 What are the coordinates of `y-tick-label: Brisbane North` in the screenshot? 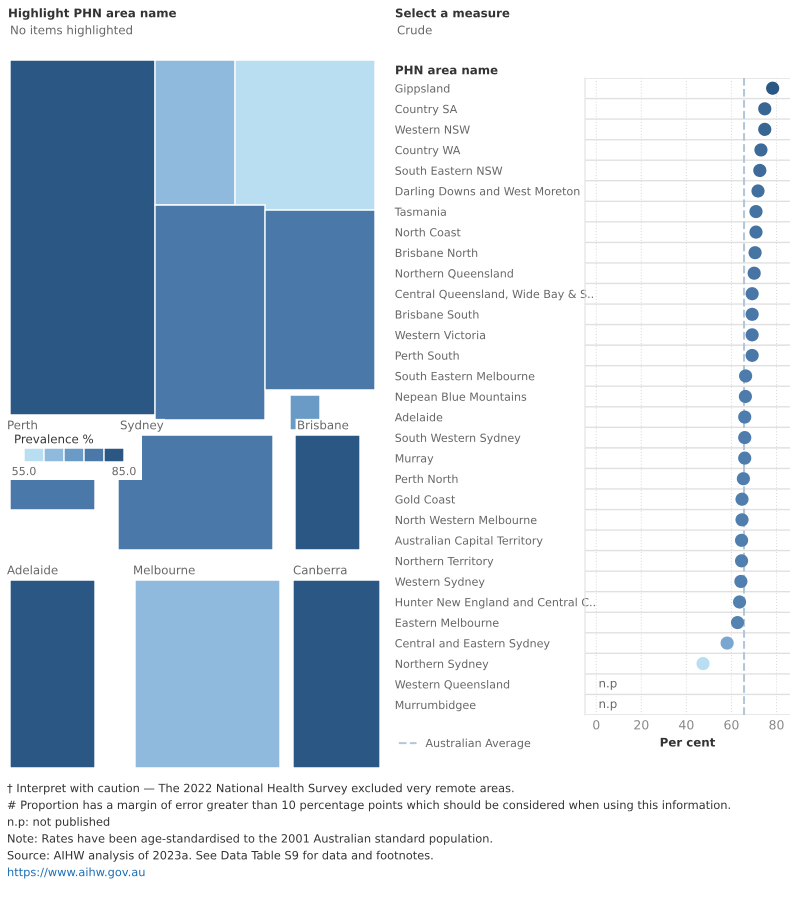 It's located at (437, 253).